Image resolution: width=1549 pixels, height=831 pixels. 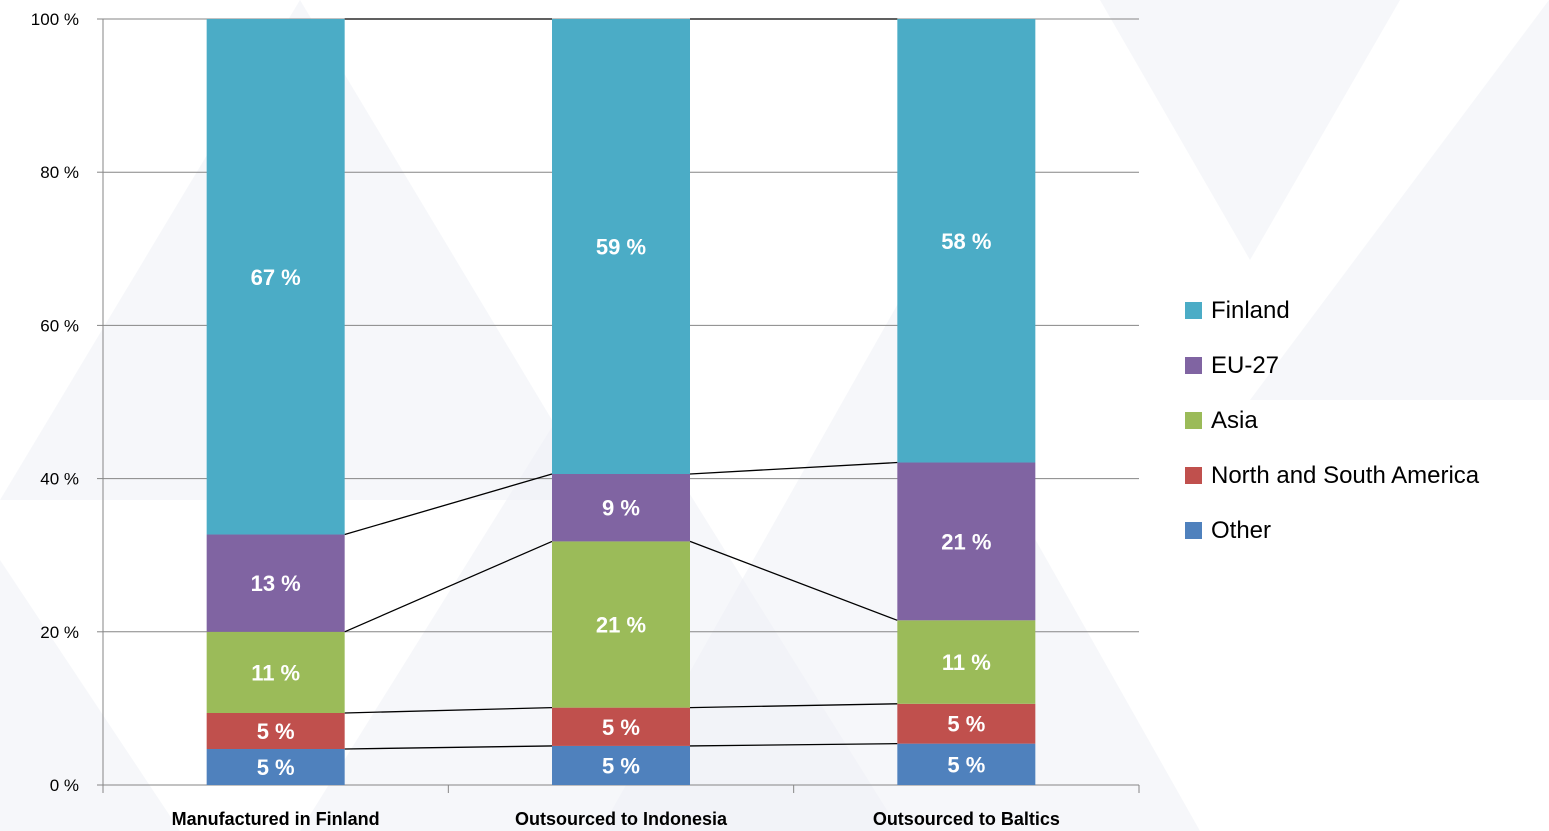 I want to click on data-label: 58 %, so click(x=966, y=241).